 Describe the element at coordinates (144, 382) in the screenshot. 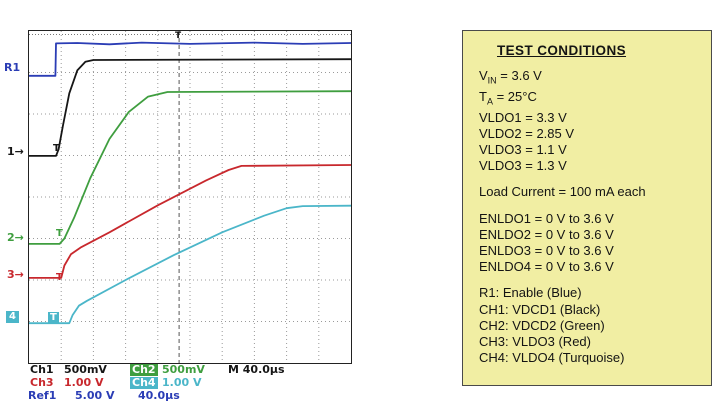

I see `readout-ch4: Ch4` at that location.